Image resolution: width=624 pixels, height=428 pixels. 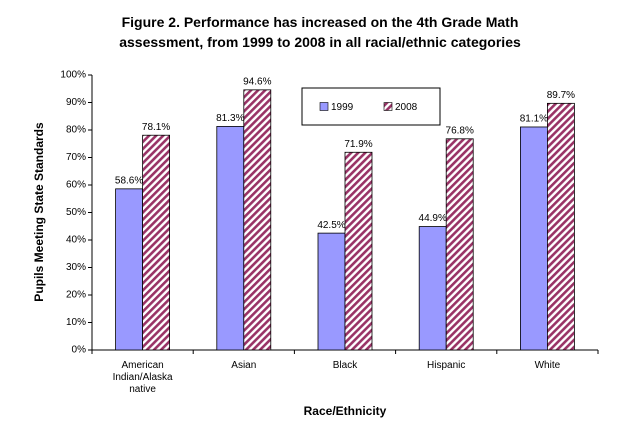 I want to click on x-tick-label: White, so click(x=547, y=365).